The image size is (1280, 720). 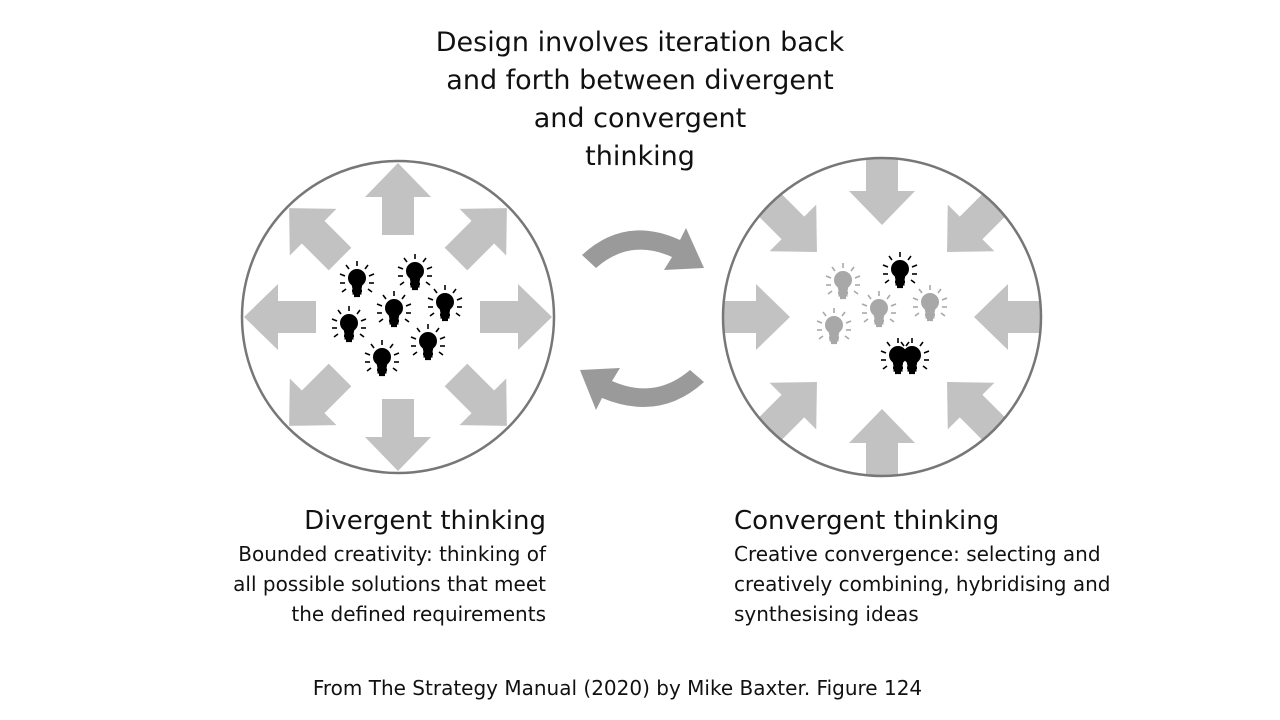 What do you see at coordinates (425, 521) in the screenshot?
I see `divergent-heading: Divergent thinking` at bounding box center [425, 521].